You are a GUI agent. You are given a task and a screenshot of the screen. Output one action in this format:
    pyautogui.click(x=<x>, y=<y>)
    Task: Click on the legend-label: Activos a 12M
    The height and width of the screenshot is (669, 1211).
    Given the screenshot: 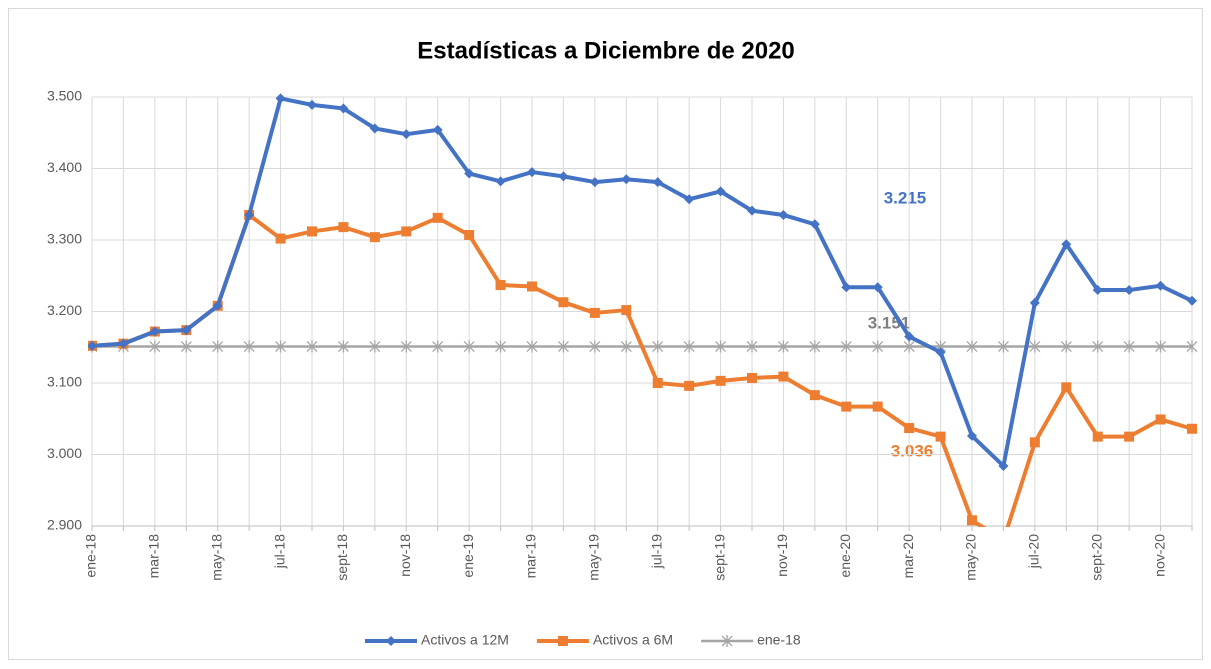 What is the action you would take?
    pyautogui.click(x=465, y=640)
    